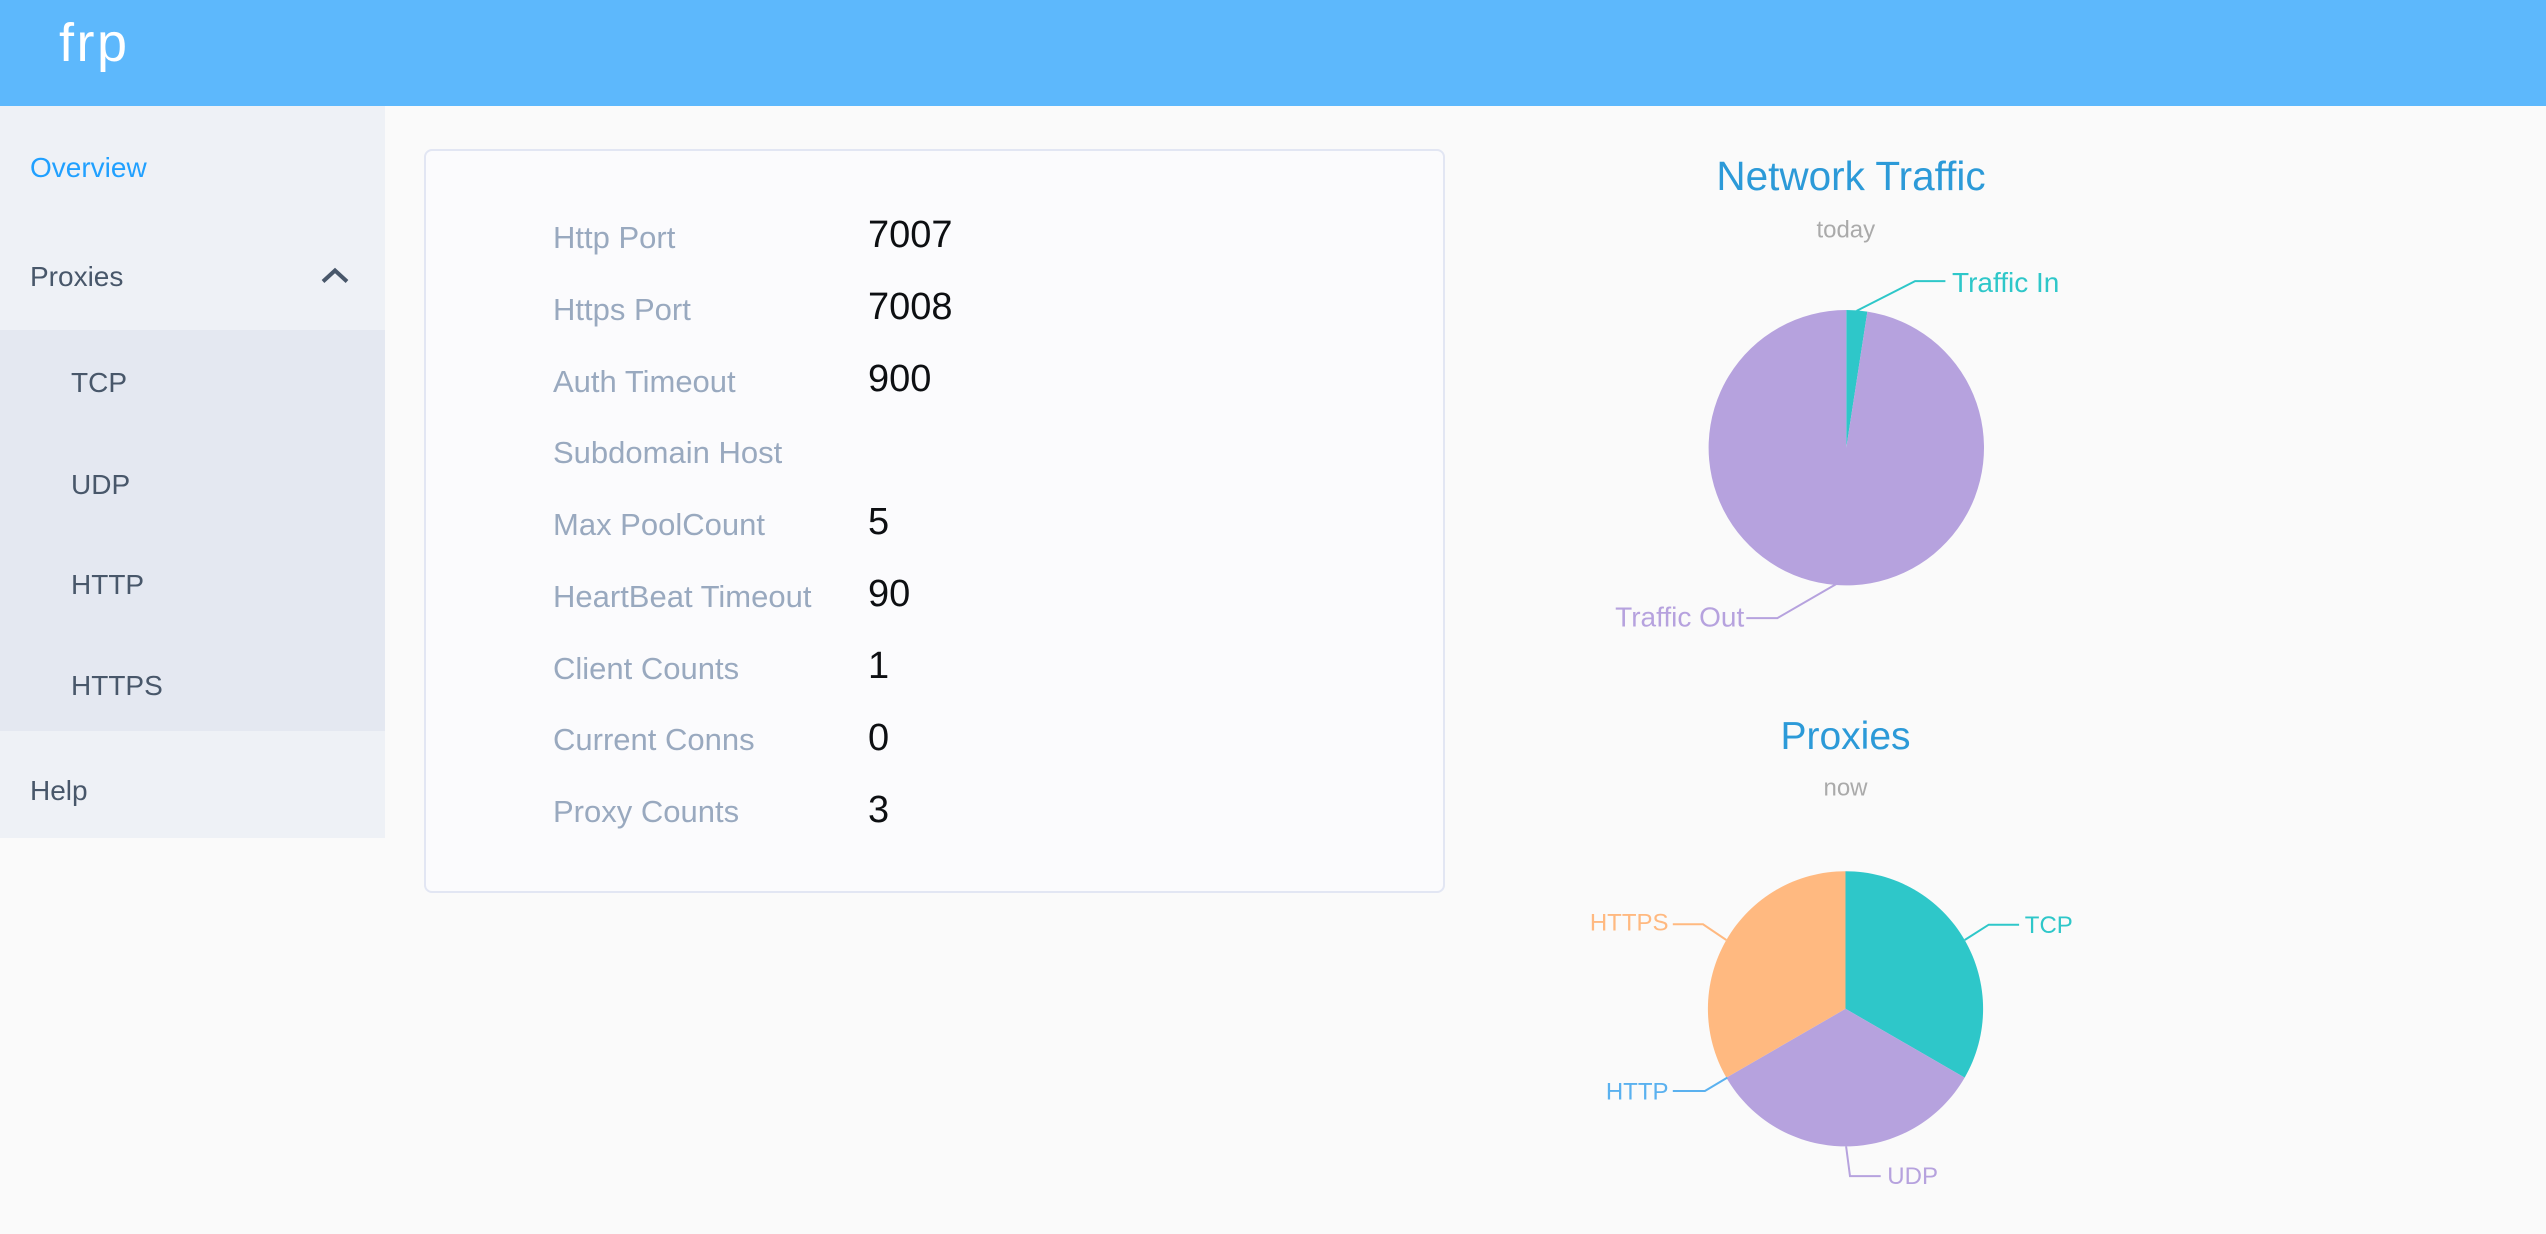  I want to click on svg-text: now, so click(1845, 788).